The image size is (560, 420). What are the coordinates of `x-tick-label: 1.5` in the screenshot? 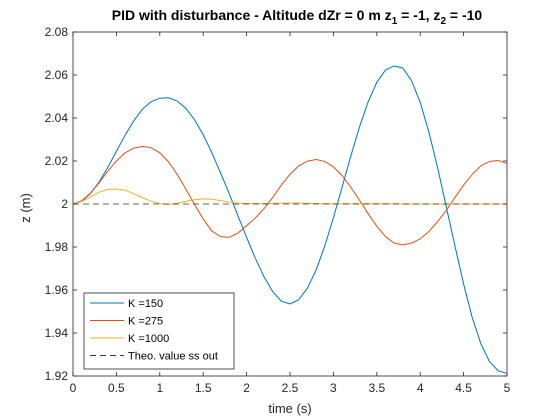 It's located at (203, 388).